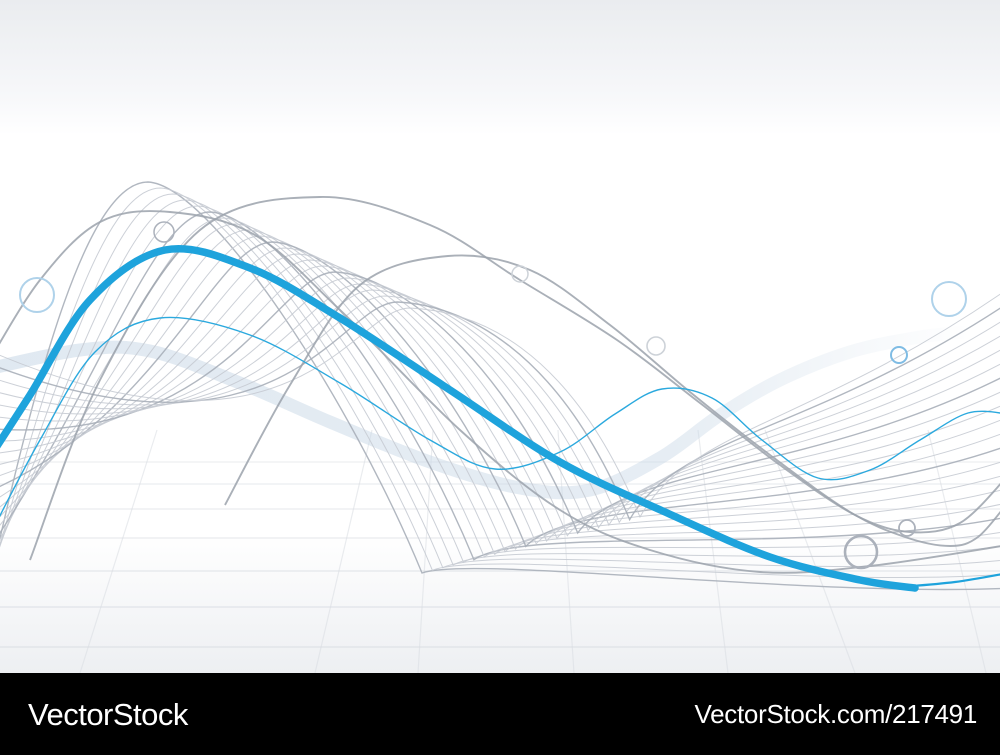 The height and width of the screenshot is (755, 1000). I want to click on brand-watermark: VectorStock, so click(108, 714).